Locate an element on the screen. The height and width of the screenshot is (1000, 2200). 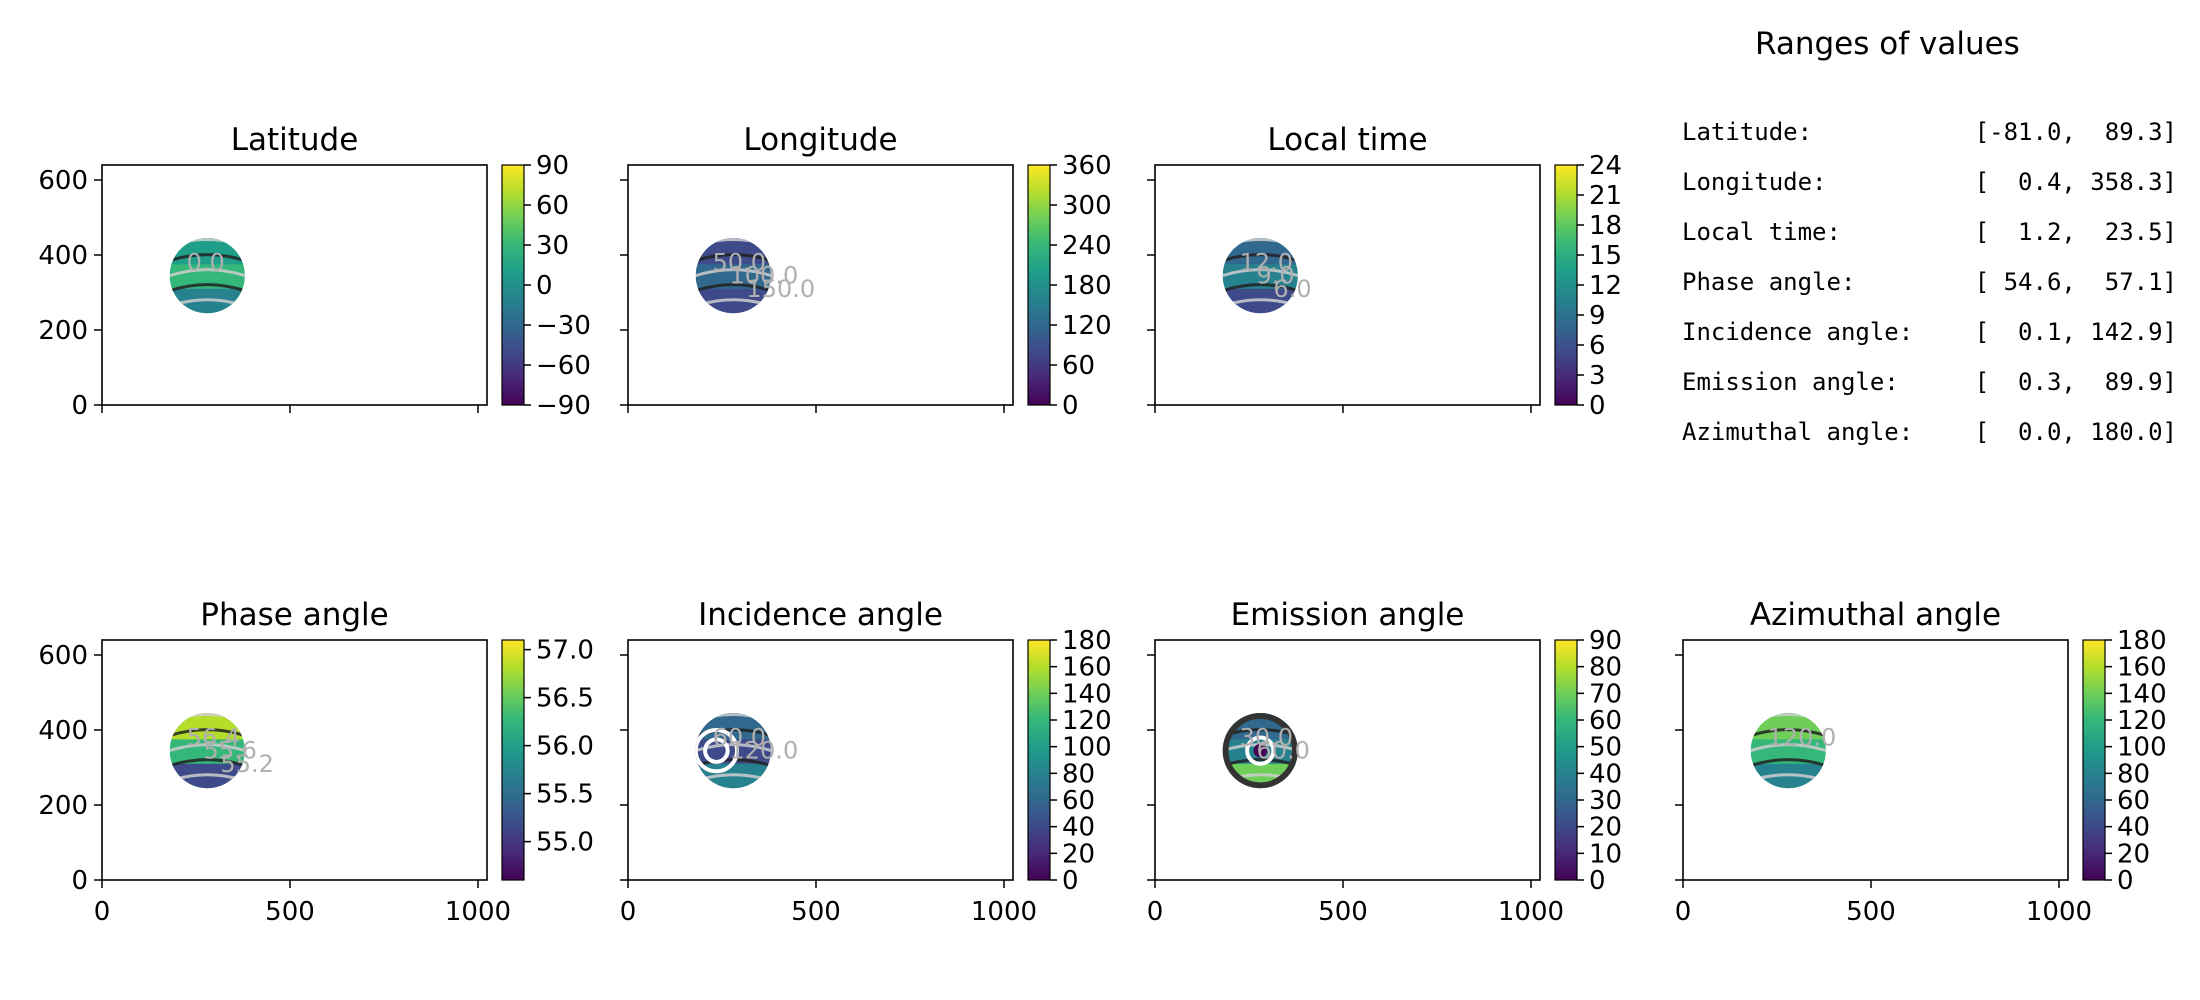
y-tick-label: 400 is located at coordinates (63, 256).